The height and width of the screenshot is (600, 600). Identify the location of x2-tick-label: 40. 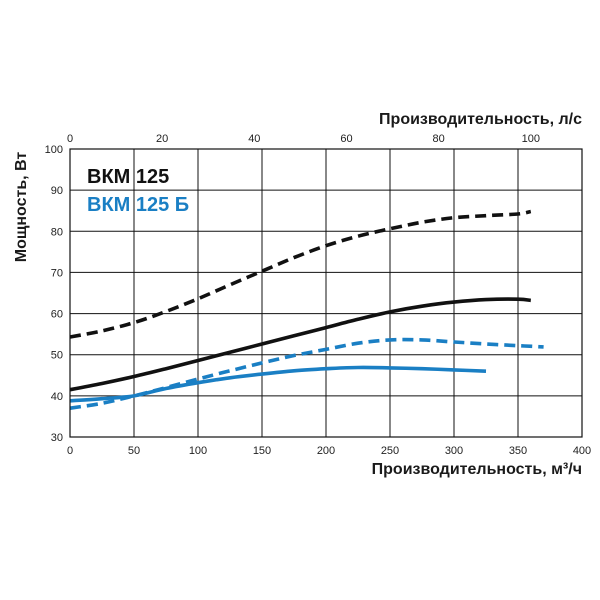
(254, 139).